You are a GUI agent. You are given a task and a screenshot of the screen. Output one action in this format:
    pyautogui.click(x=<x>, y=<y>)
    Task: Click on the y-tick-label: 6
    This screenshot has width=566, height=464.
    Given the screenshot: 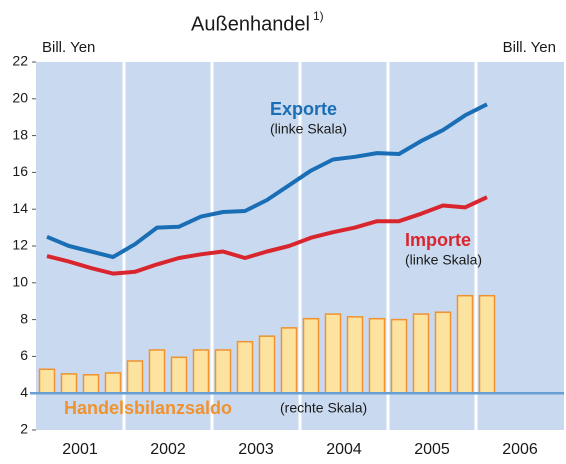 What is the action you would take?
    pyautogui.click(x=24, y=355)
    